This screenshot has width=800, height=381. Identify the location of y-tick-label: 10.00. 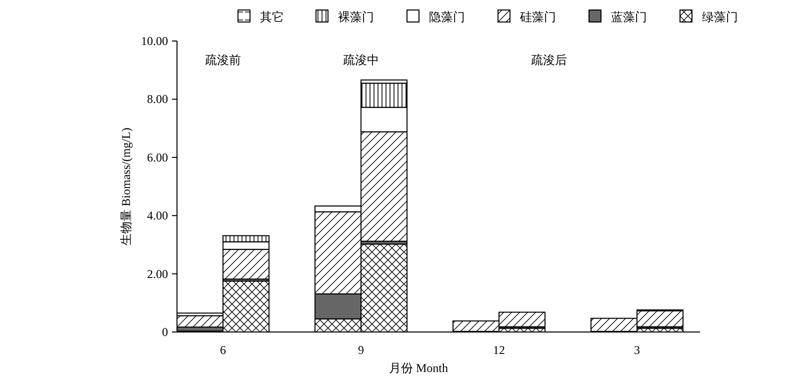
(154, 41).